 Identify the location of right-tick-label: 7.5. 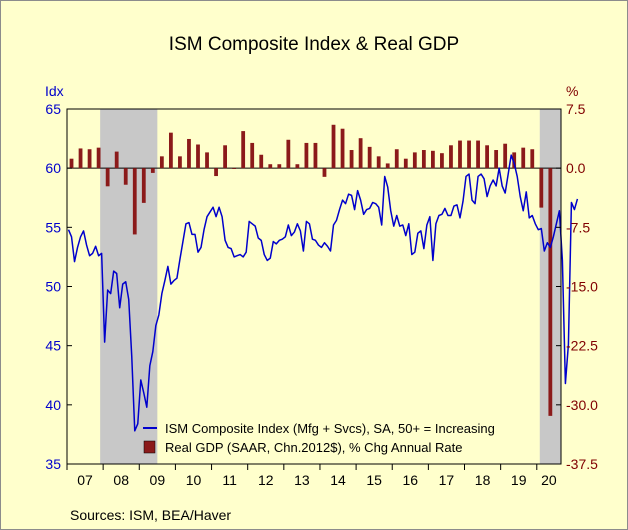
(576, 109).